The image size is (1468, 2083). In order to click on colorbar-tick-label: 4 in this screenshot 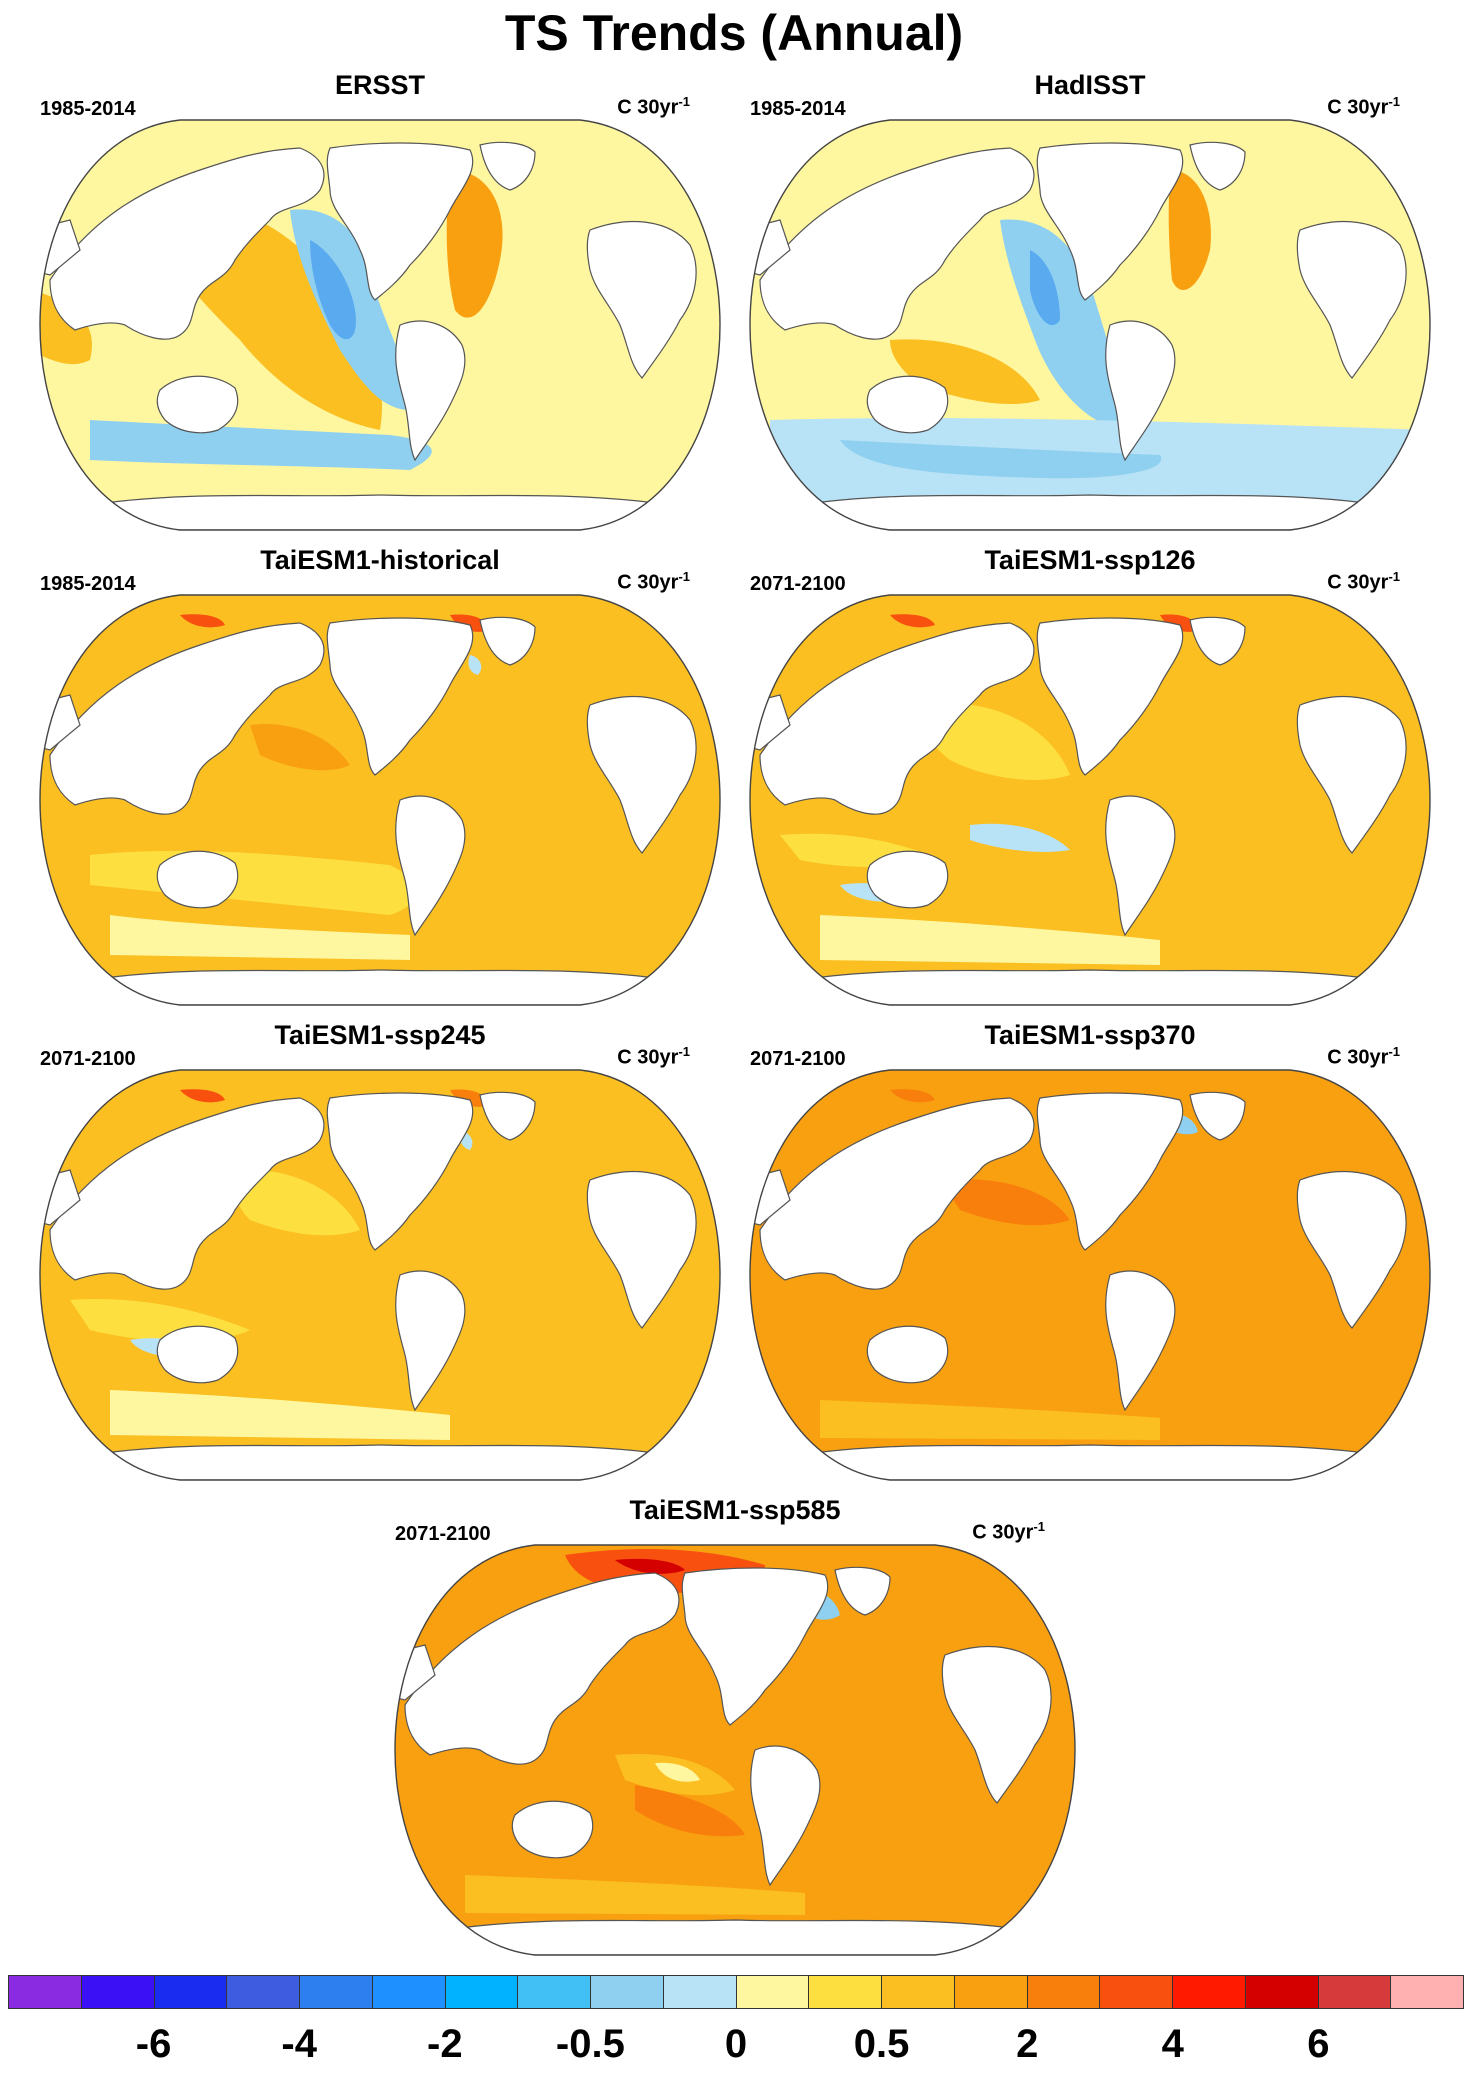, I will do `click(1172, 2044)`.